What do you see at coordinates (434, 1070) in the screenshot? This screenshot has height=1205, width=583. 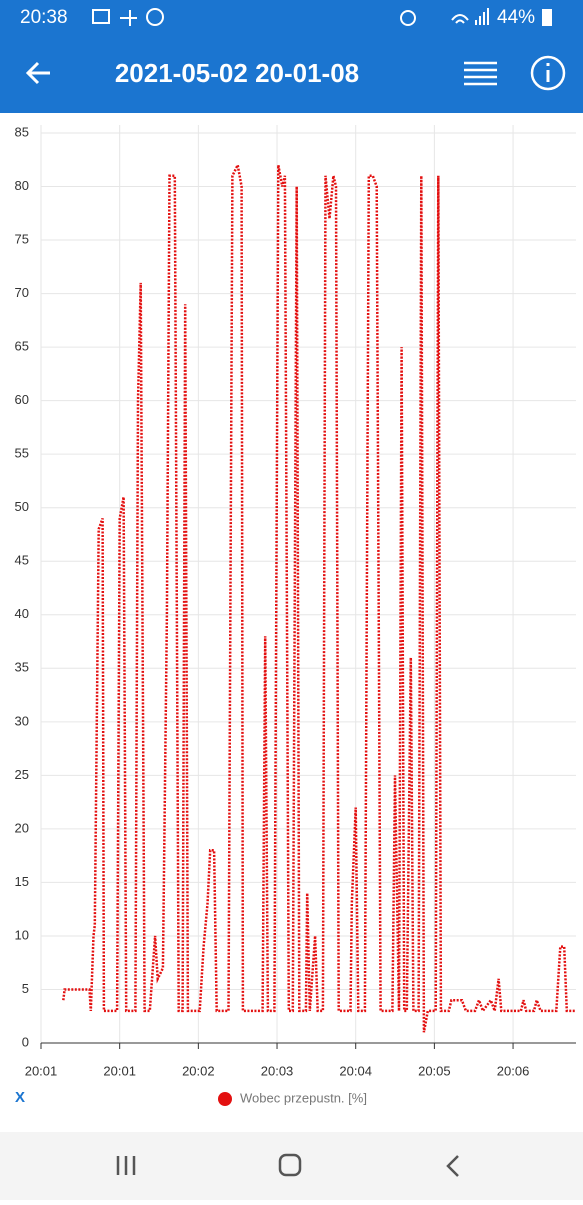 I see `x-tick-label: 20:05` at bounding box center [434, 1070].